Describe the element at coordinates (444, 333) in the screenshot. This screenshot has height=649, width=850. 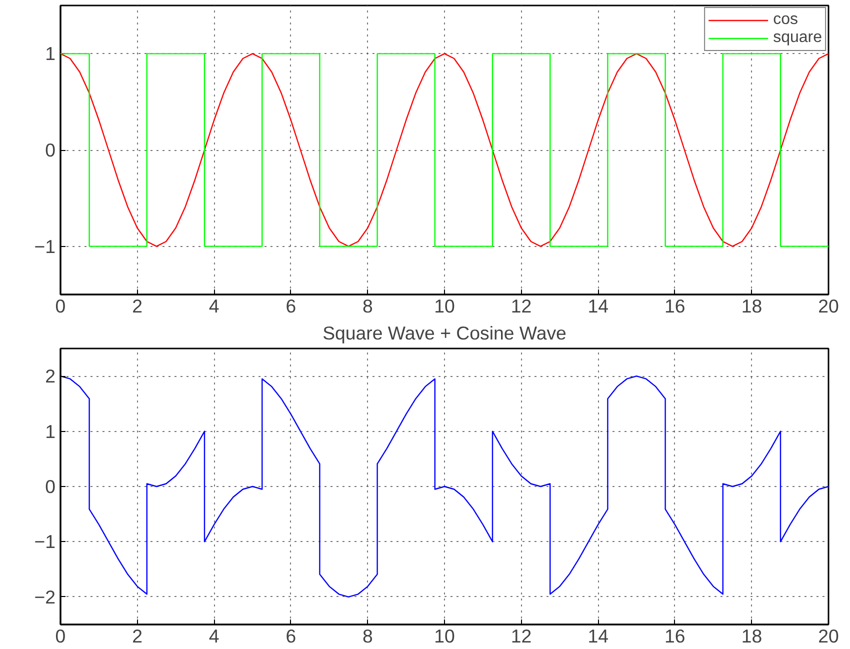
I see `chart-title: Square Wave + Cosine Wave` at that location.